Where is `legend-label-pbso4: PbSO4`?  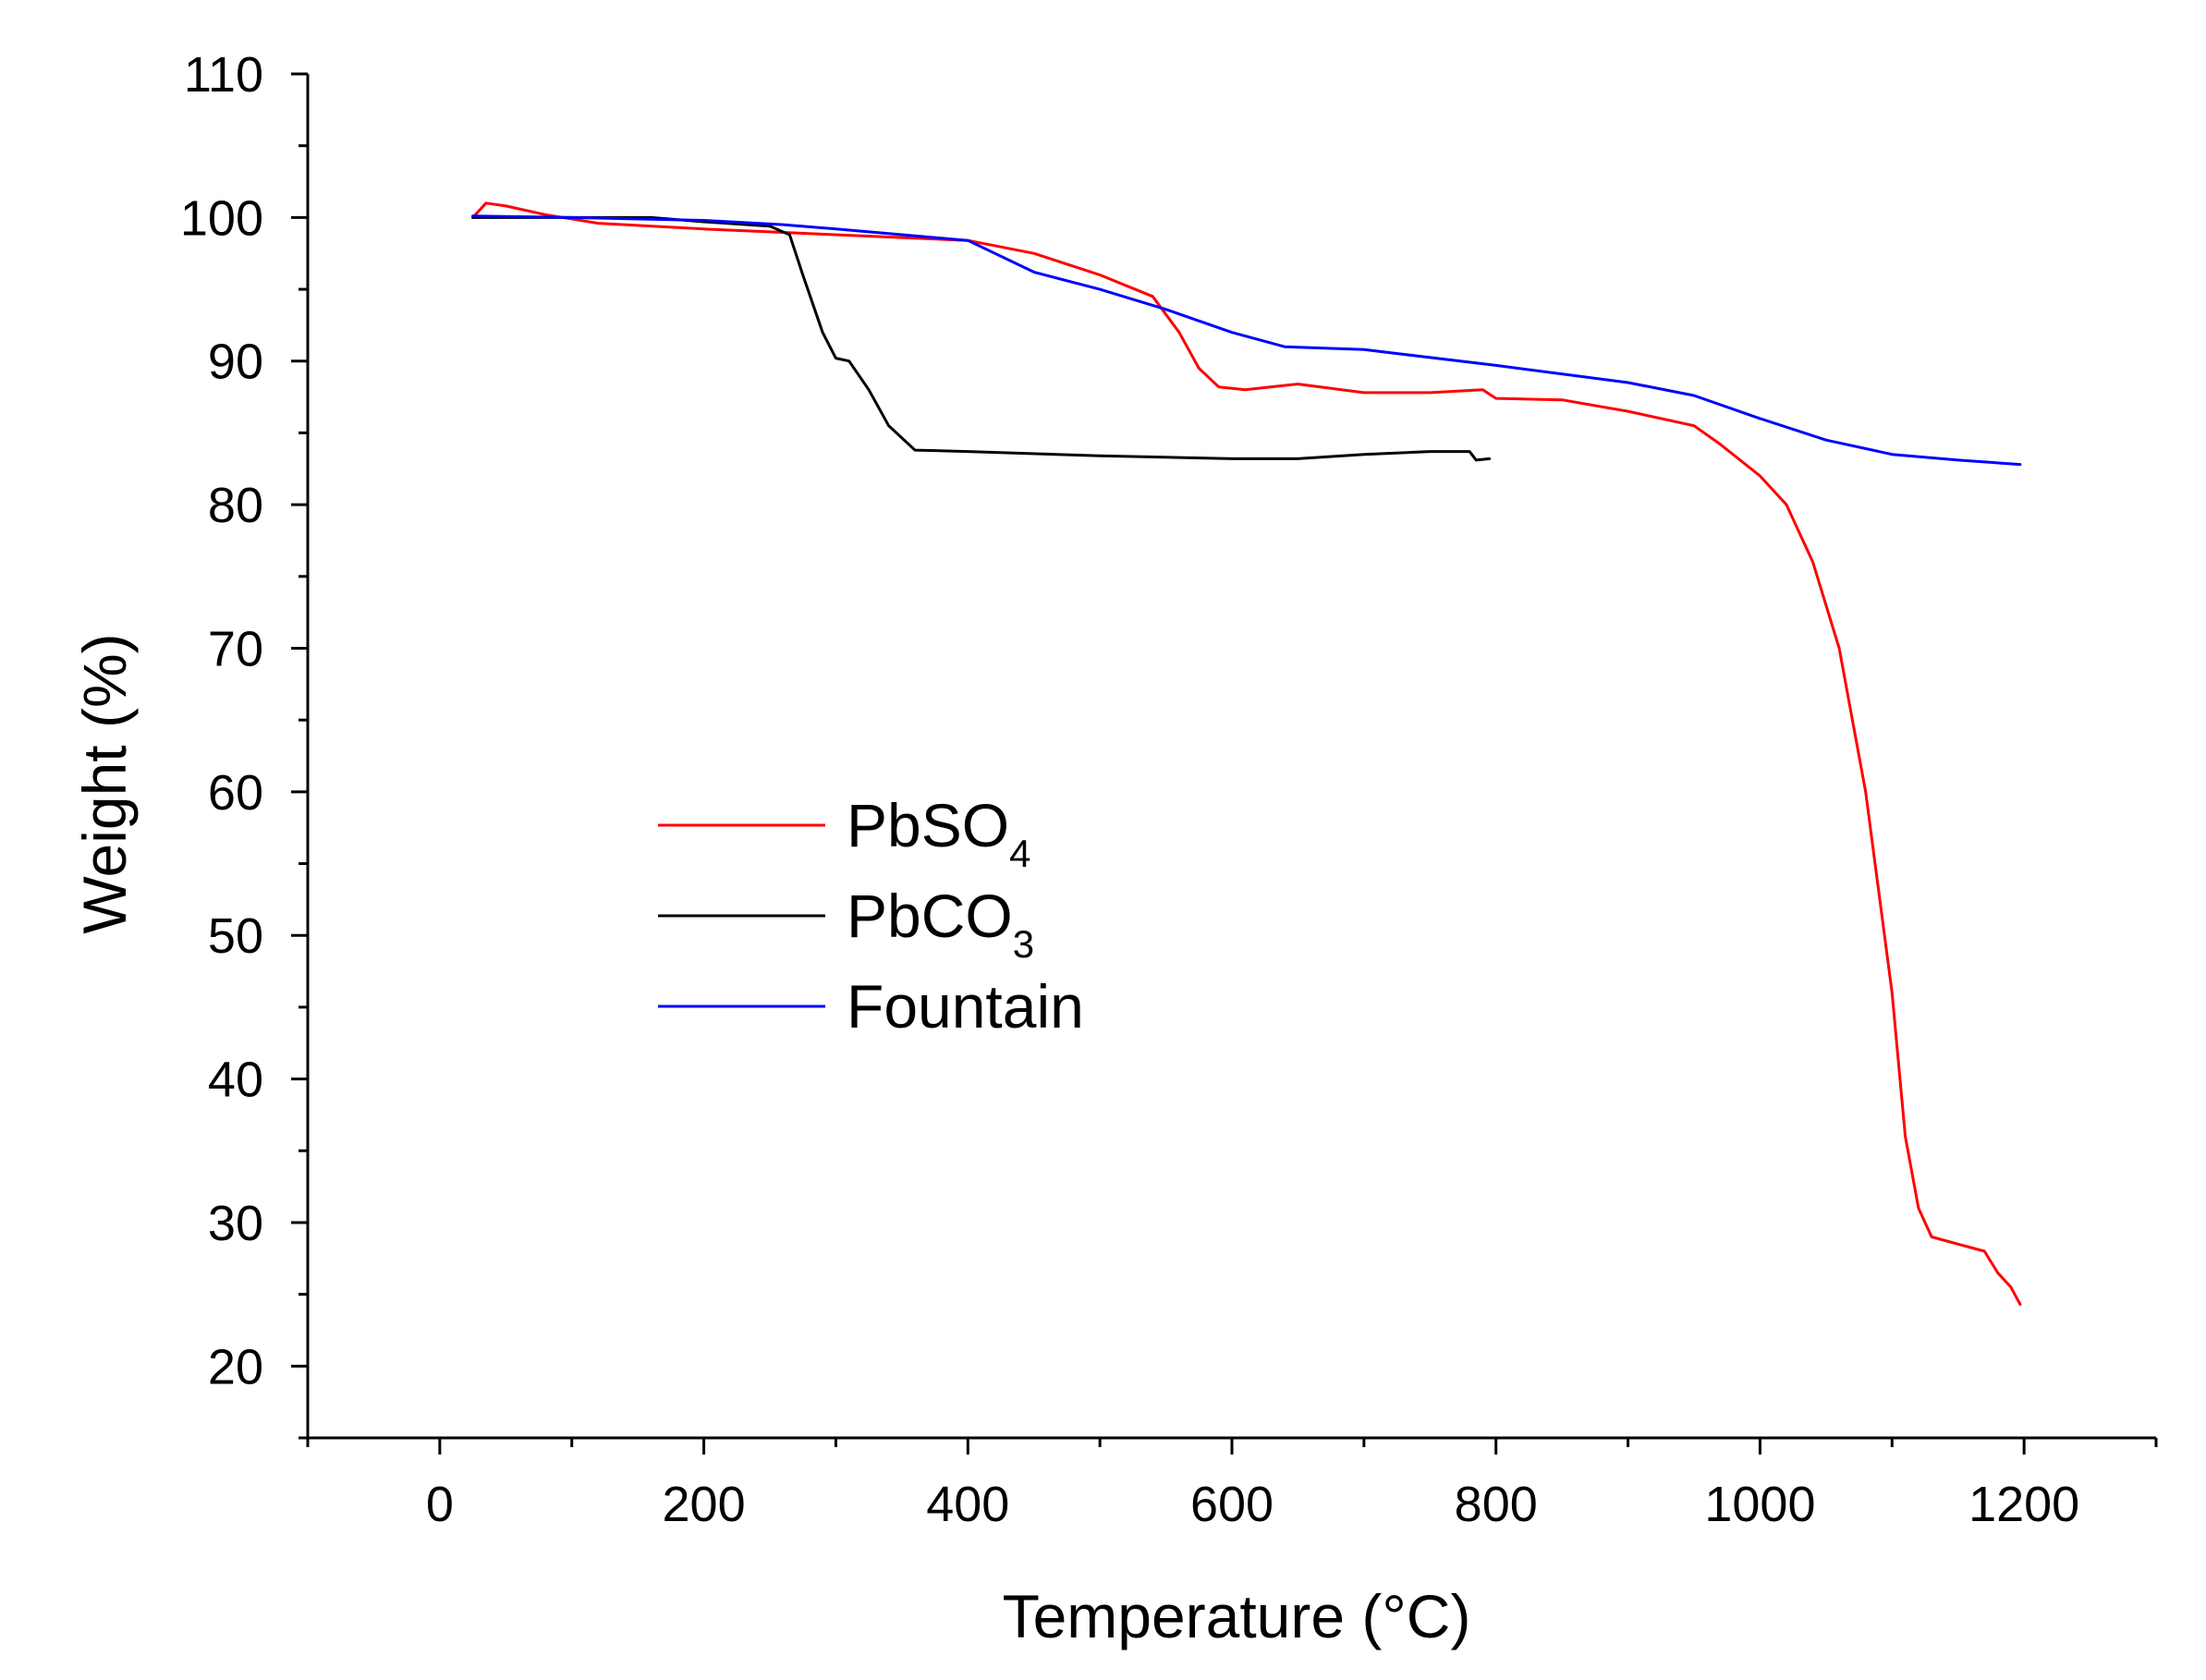
legend-label-pbso4: PbSO4 is located at coordinates (939, 833).